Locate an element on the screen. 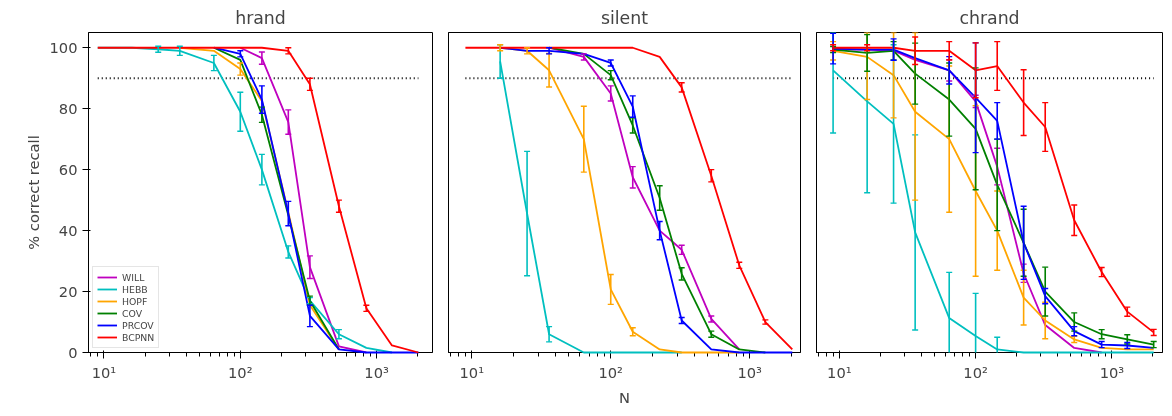 The height and width of the screenshot is (416, 1172). y-tick-label: 80 is located at coordinates (68, 108).